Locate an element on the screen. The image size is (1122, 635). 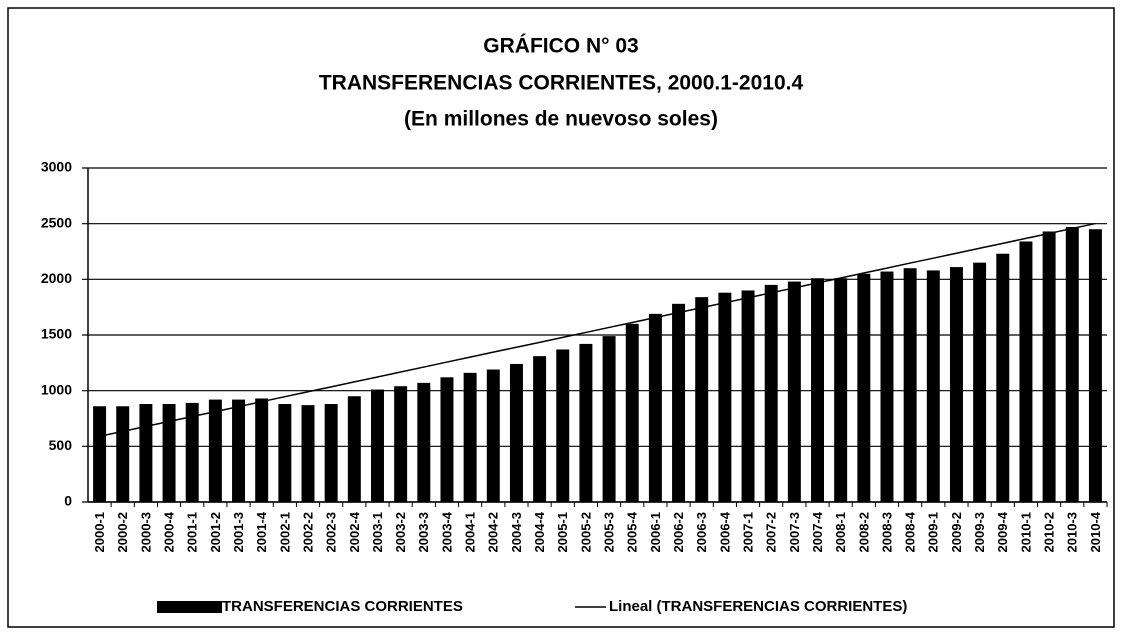
legend-swatch is located at coordinates (189, 607).